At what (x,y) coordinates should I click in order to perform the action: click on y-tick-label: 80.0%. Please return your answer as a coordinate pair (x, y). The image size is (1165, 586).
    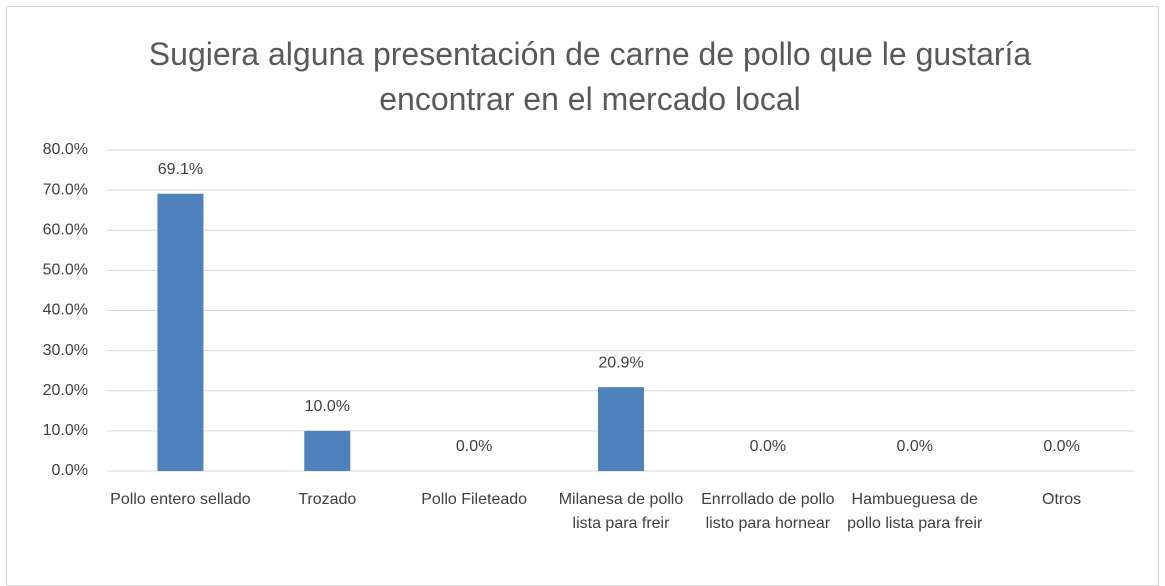
    Looking at the image, I should click on (65, 149).